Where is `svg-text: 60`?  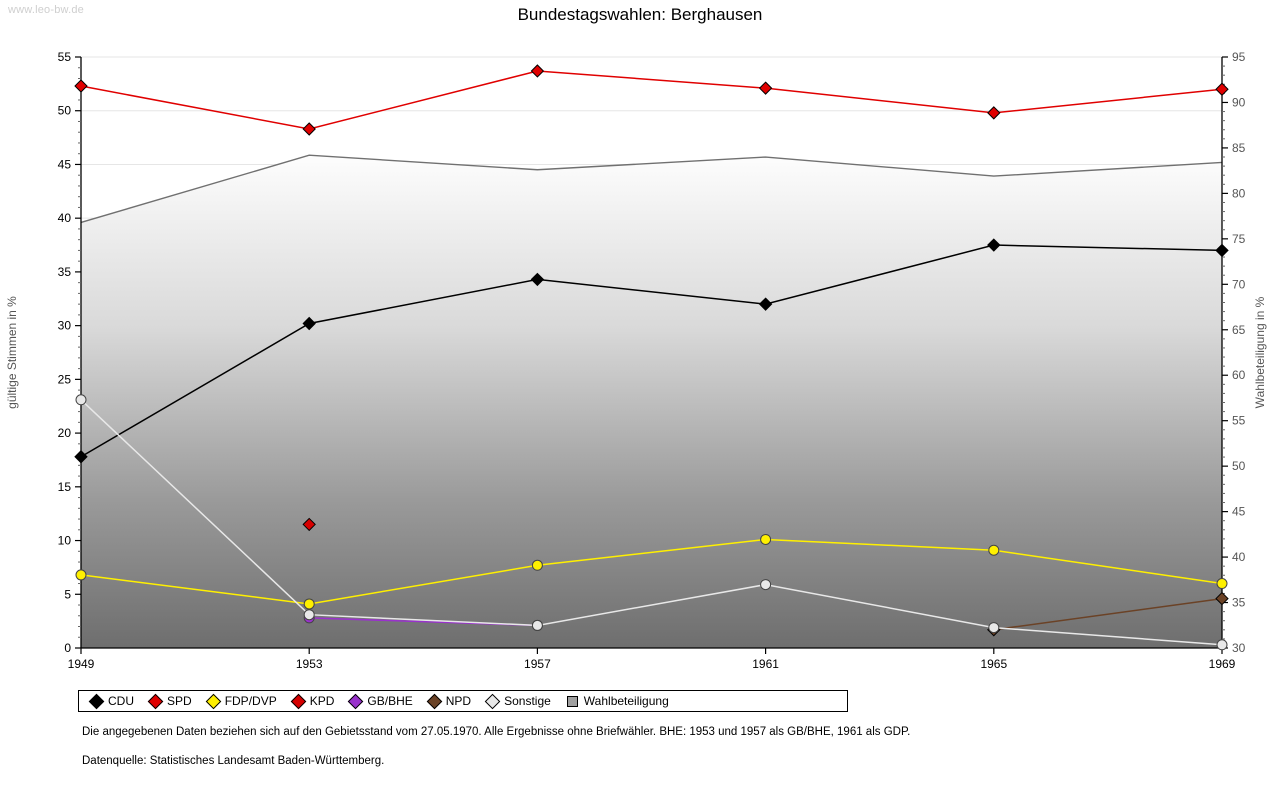 svg-text: 60 is located at coordinates (1239, 375).